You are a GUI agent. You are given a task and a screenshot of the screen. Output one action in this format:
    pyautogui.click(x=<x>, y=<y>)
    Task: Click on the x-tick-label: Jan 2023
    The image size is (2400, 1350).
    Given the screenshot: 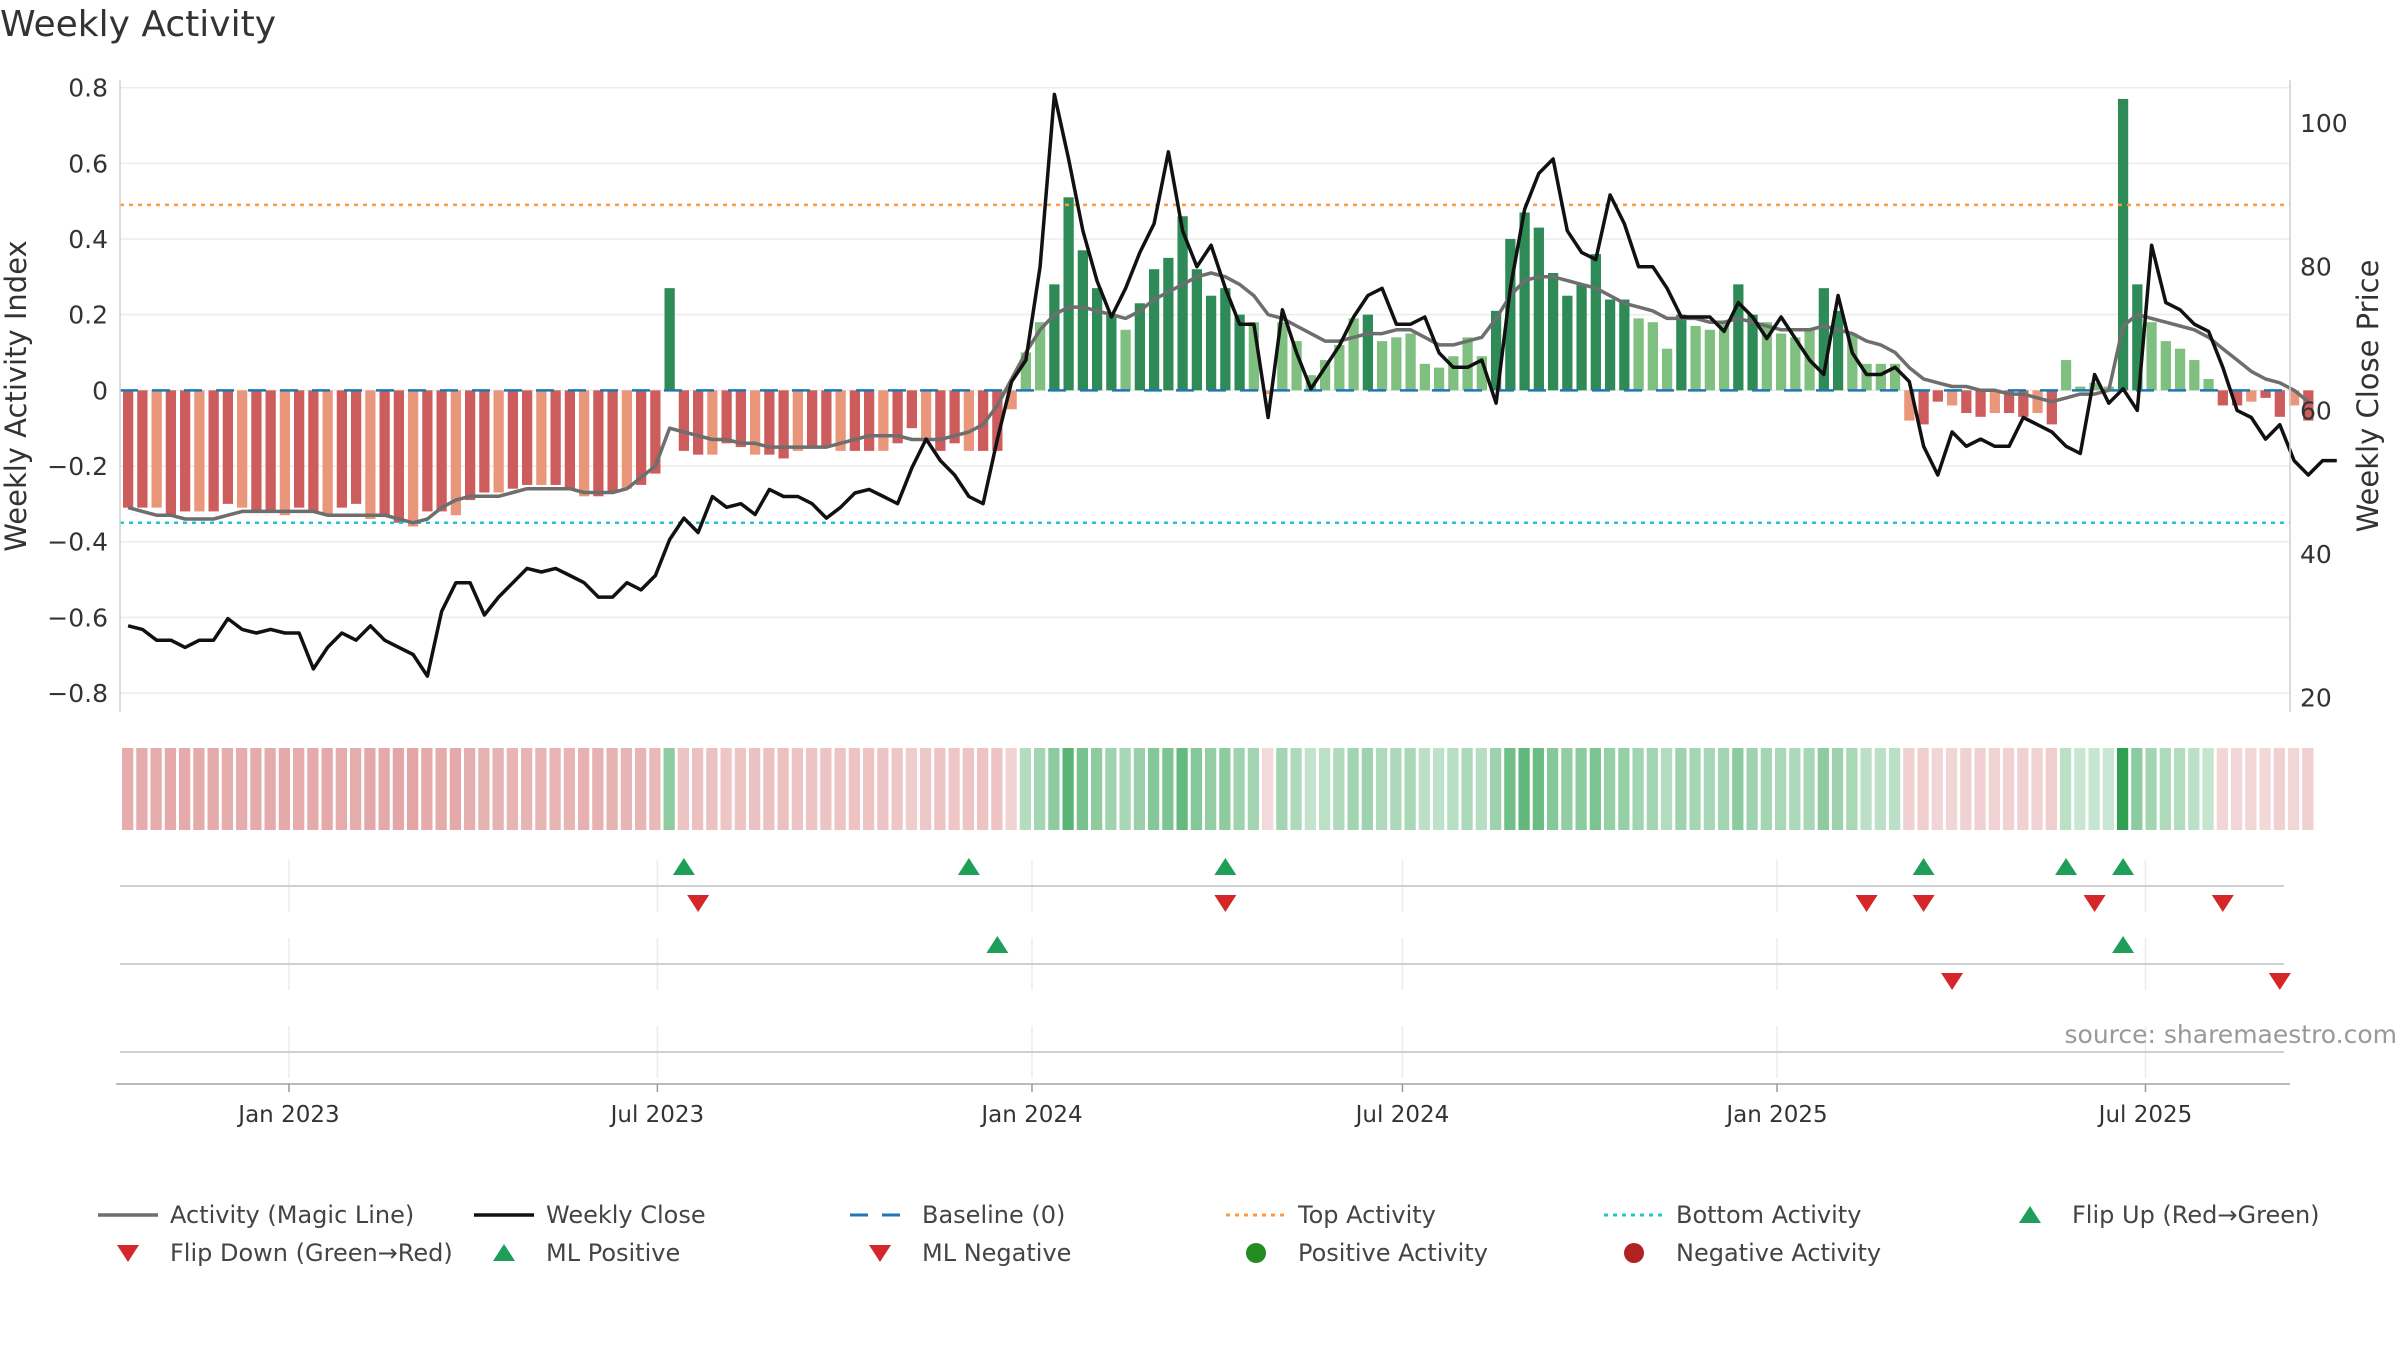 What is the action you would take?
    pyautogui.click(x=287, y=1115)
    